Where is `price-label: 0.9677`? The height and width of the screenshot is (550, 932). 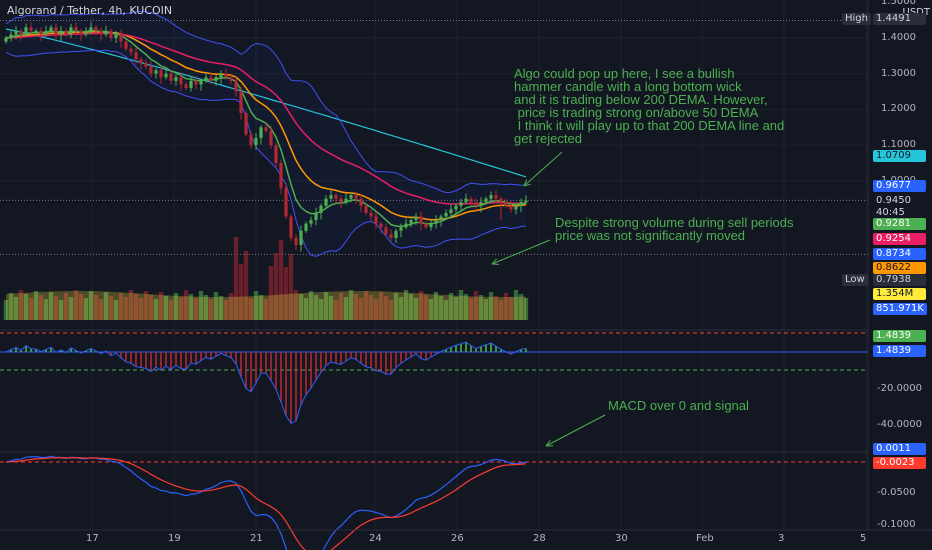 price-label: 0.9677 is located at coordinates (899, 186).